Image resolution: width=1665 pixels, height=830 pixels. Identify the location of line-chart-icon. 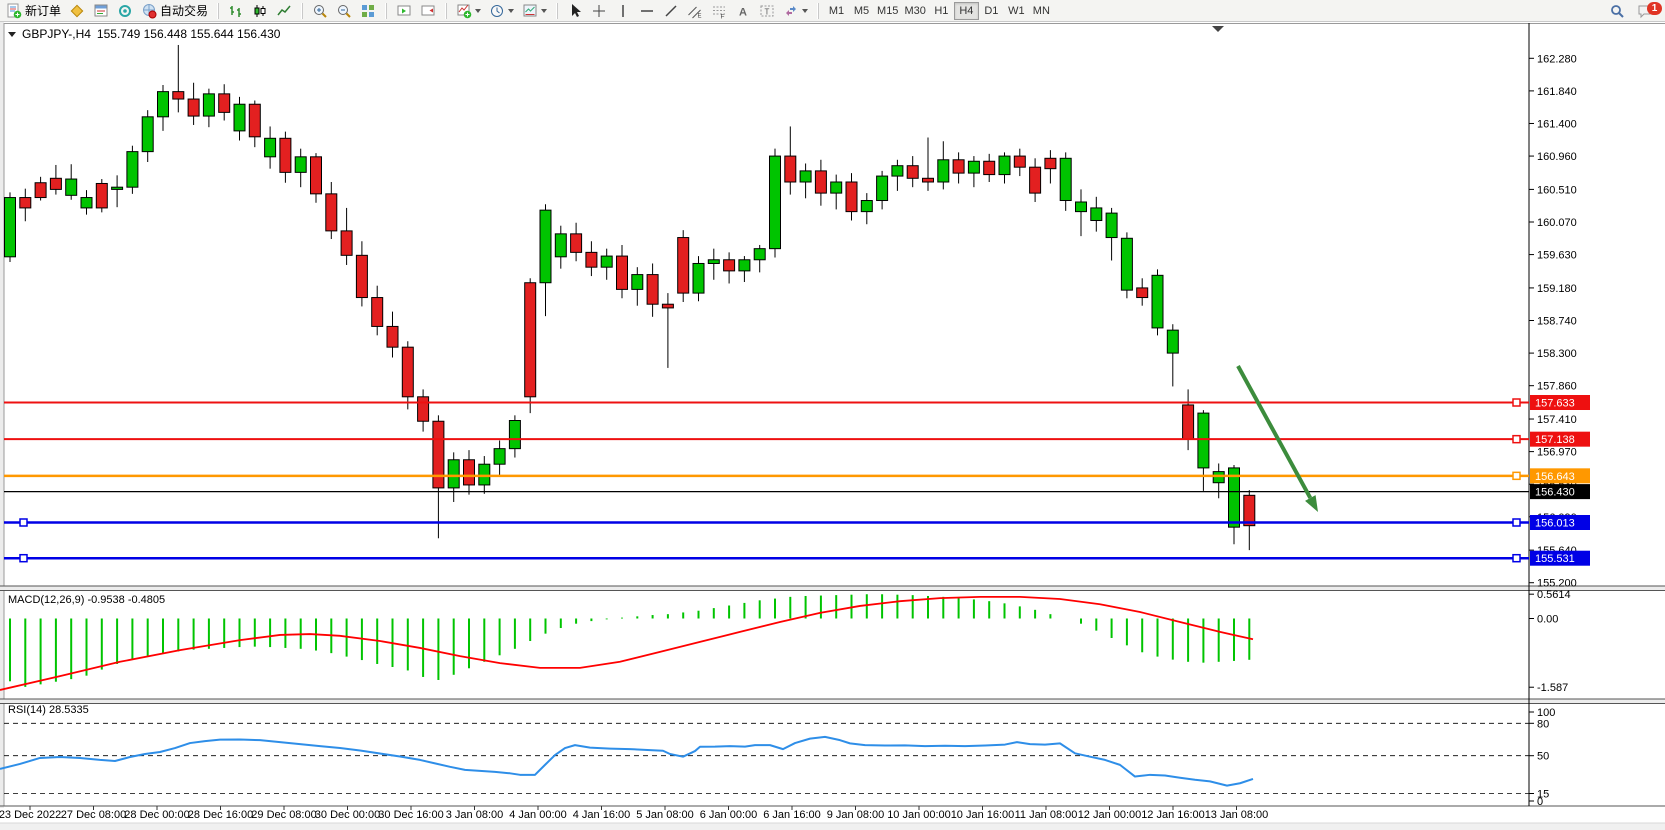
(284, 10).